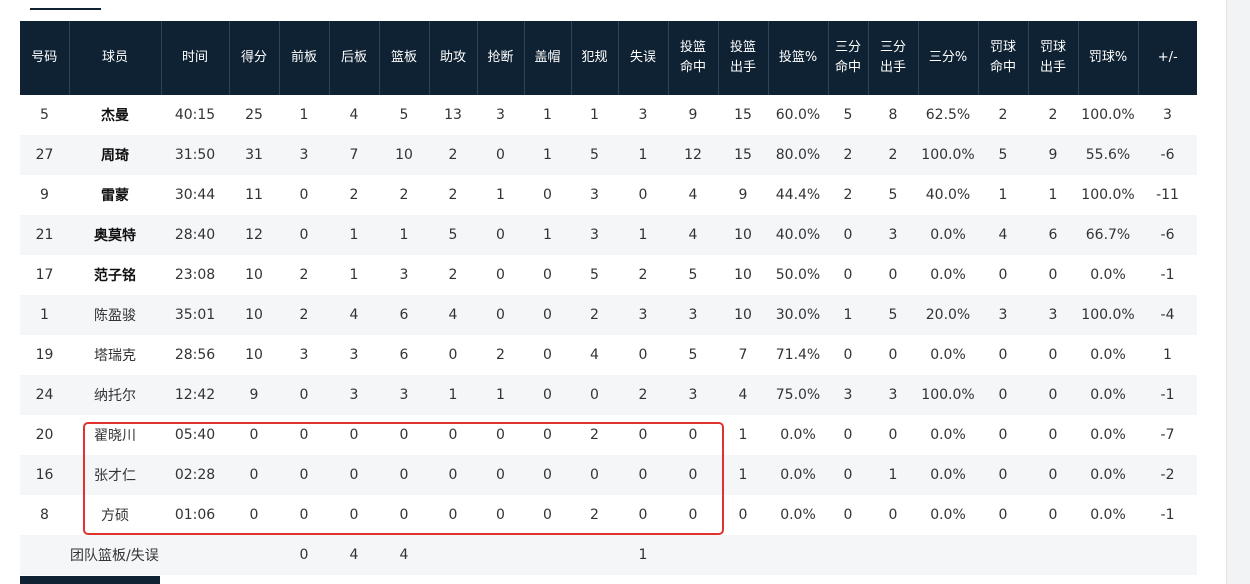 The height and width of the screenshot is (584, 1250). What do you see at coordinates (1167, 57) in the screenshot?
I see `header-label: +/-` at bounding box center [1167, 57].